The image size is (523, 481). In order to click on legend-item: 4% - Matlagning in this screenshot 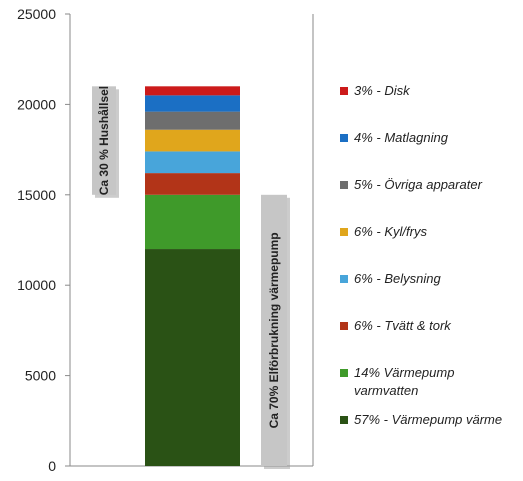, I will do `click(427, 138)`.